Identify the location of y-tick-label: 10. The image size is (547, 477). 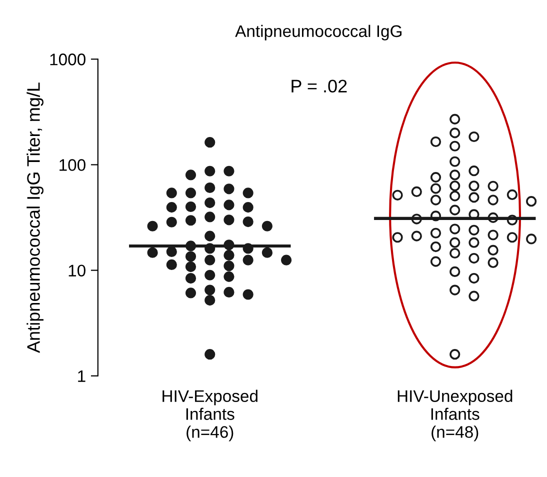
(77, 270).